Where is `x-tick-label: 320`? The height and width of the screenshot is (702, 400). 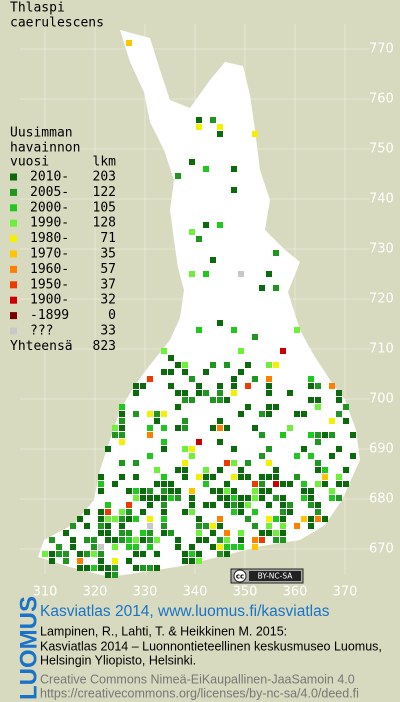
x-tick-label: 320 is located at coordinates (95, 592).